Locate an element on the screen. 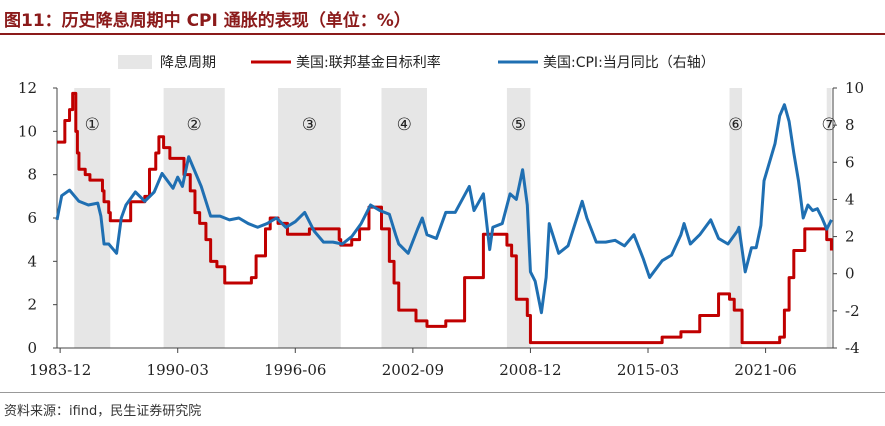  x-tick-label: 2015-03 is located at coordinates (648, 370).